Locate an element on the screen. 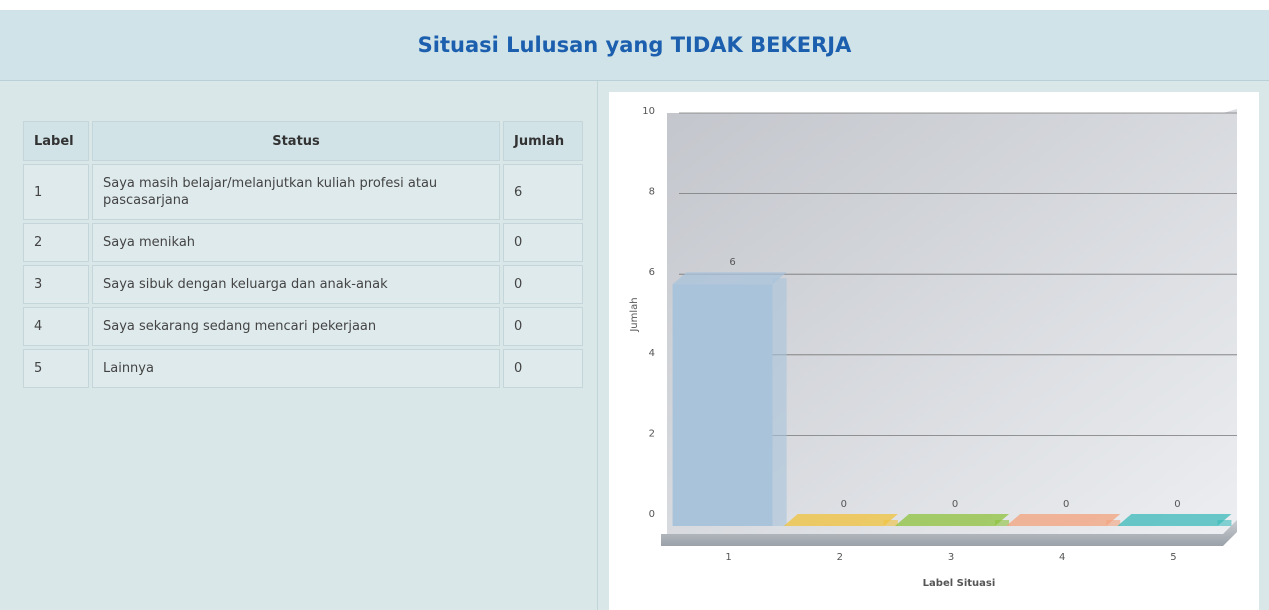 The height and width of the screenshot is (610, 1269). y-tick-label: 2 is located at coordinates (652, 433).